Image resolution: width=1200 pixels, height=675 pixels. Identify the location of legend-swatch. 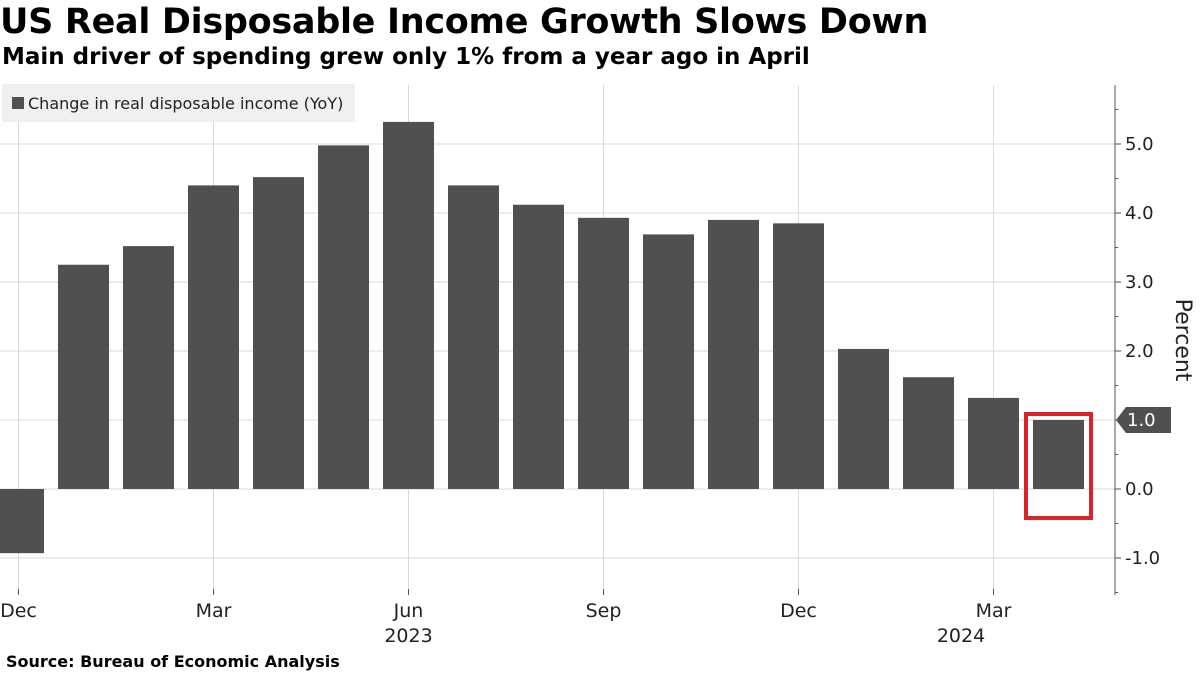
(18, 103).